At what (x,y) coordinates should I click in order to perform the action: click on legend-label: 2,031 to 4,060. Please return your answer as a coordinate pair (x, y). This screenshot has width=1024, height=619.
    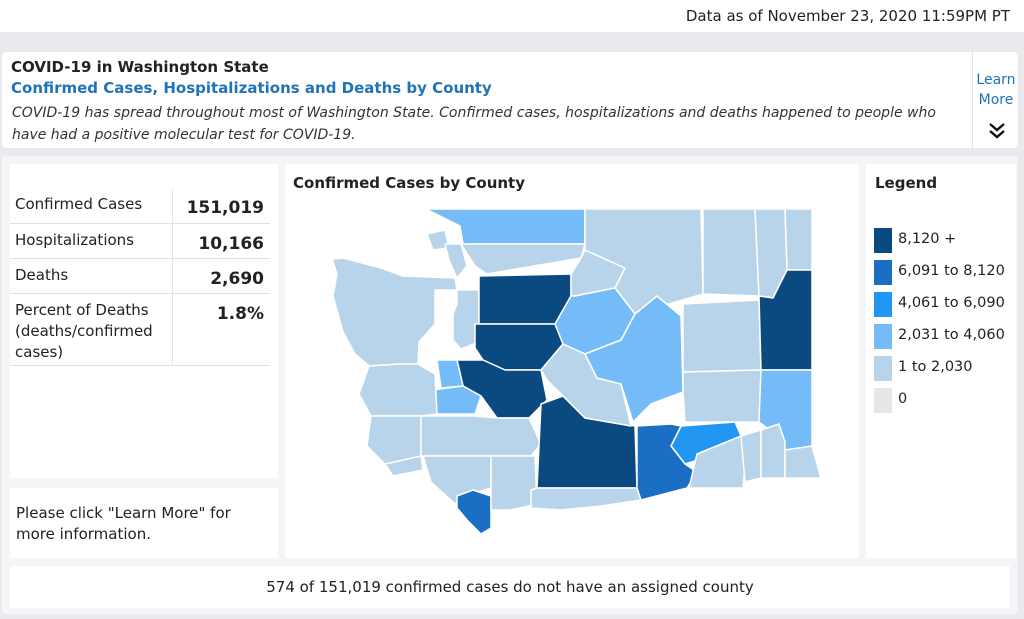
    Looking at the image, I should click on (951, 335).